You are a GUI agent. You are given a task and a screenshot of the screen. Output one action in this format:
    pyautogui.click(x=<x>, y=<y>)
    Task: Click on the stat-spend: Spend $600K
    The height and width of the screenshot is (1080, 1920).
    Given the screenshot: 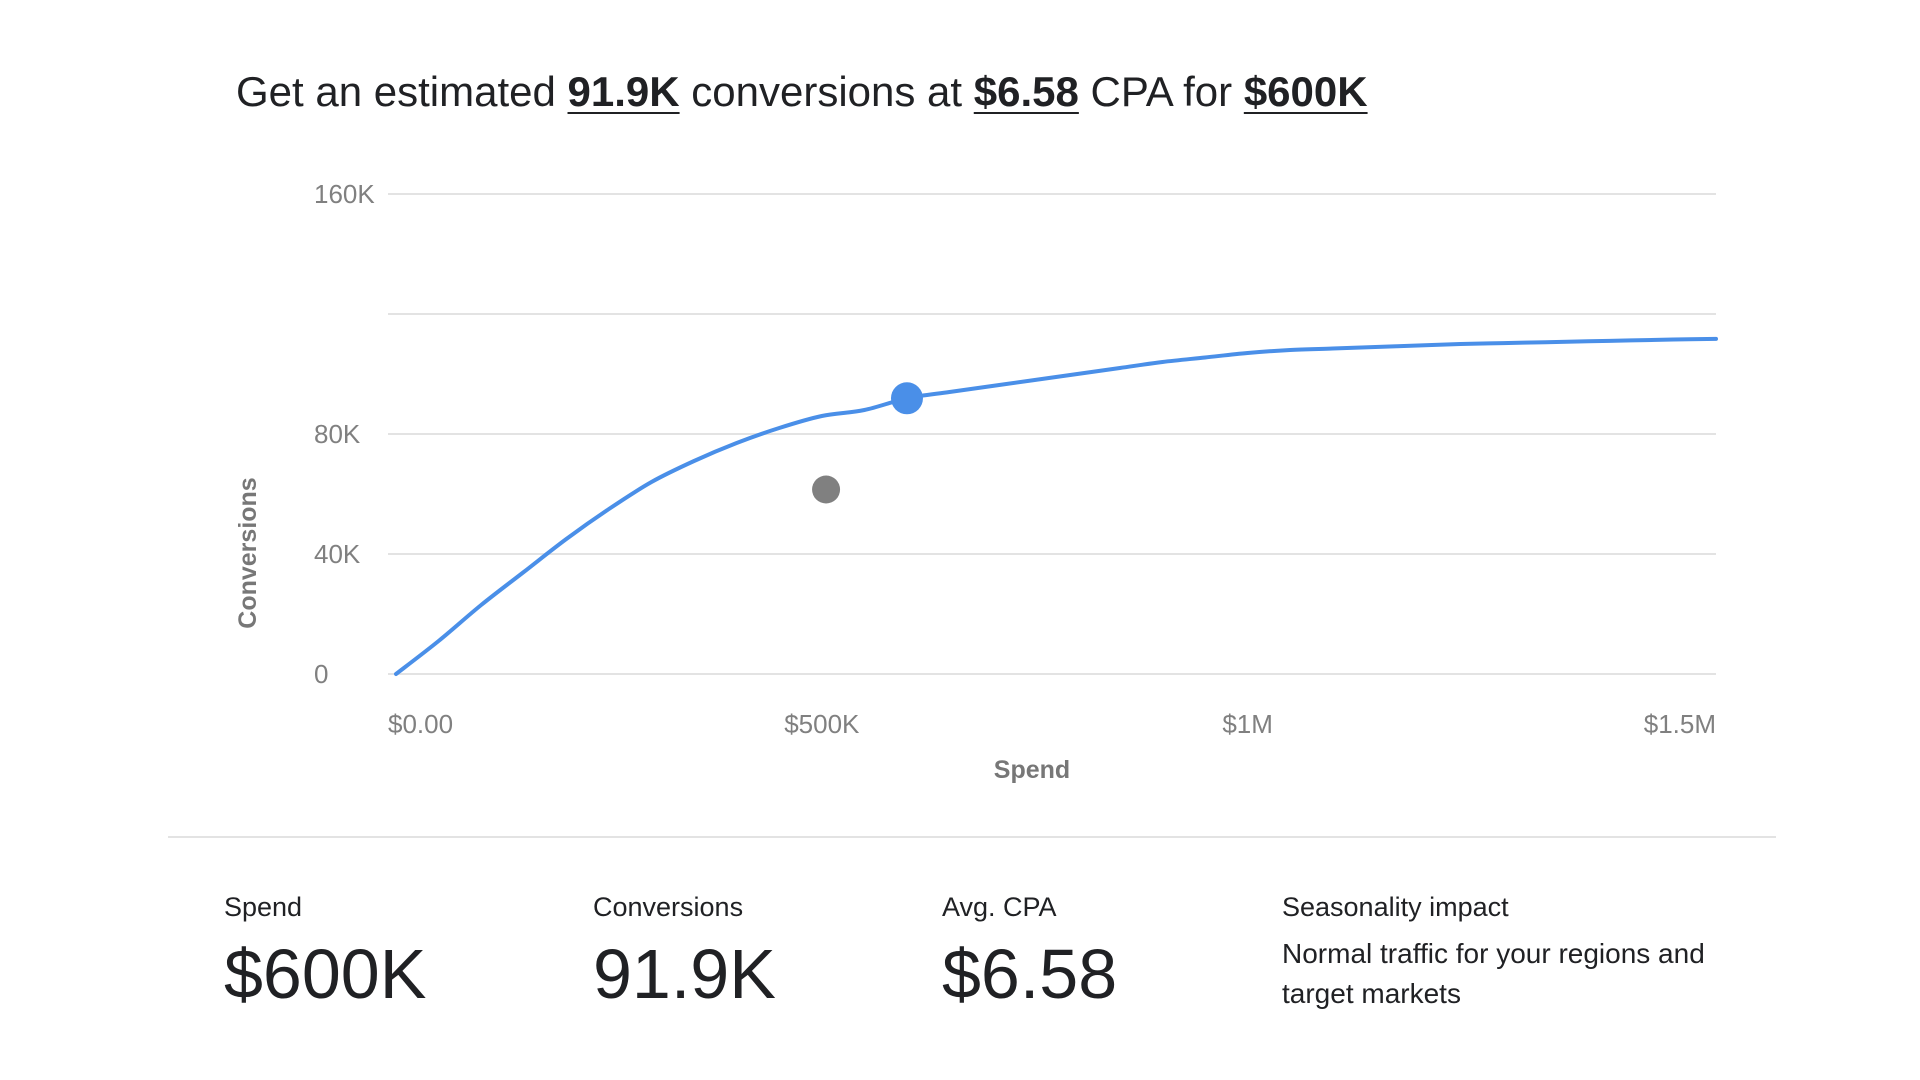 What is the action you would take?
    pyautogui.click(x=325, y=952)
    